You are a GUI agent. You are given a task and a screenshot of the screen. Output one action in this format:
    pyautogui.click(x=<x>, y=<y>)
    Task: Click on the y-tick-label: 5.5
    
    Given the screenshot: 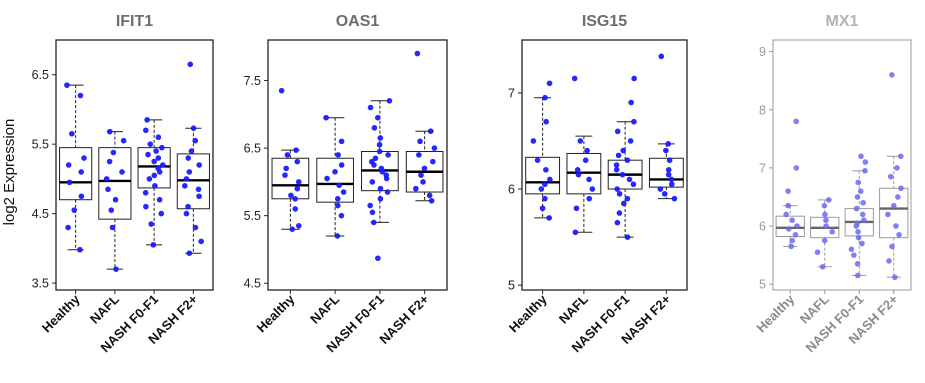 What is the action you would take?
    pyautogui.click(x=40, y=145)
    